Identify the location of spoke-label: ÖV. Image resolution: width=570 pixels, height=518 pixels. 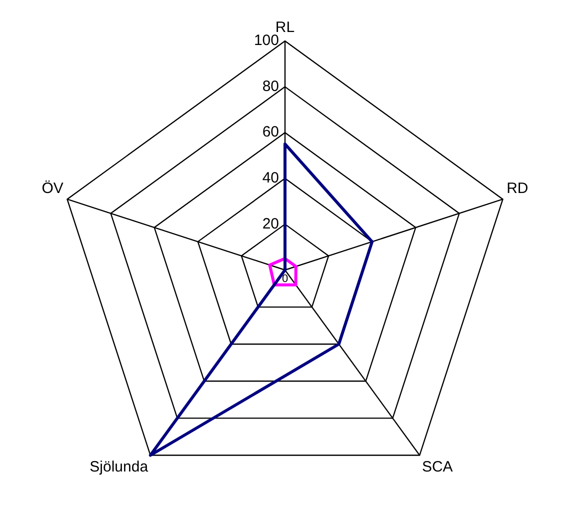
(53, 189).